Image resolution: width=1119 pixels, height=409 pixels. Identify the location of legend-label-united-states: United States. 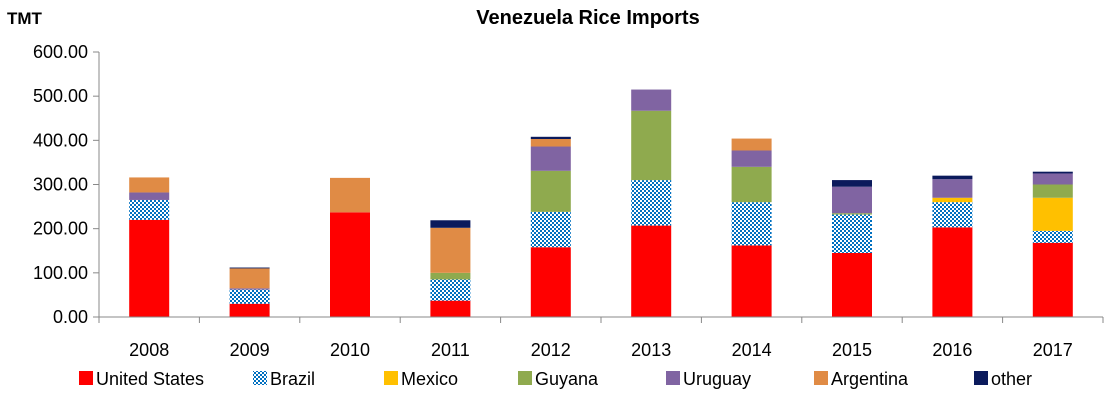
(150, 379).